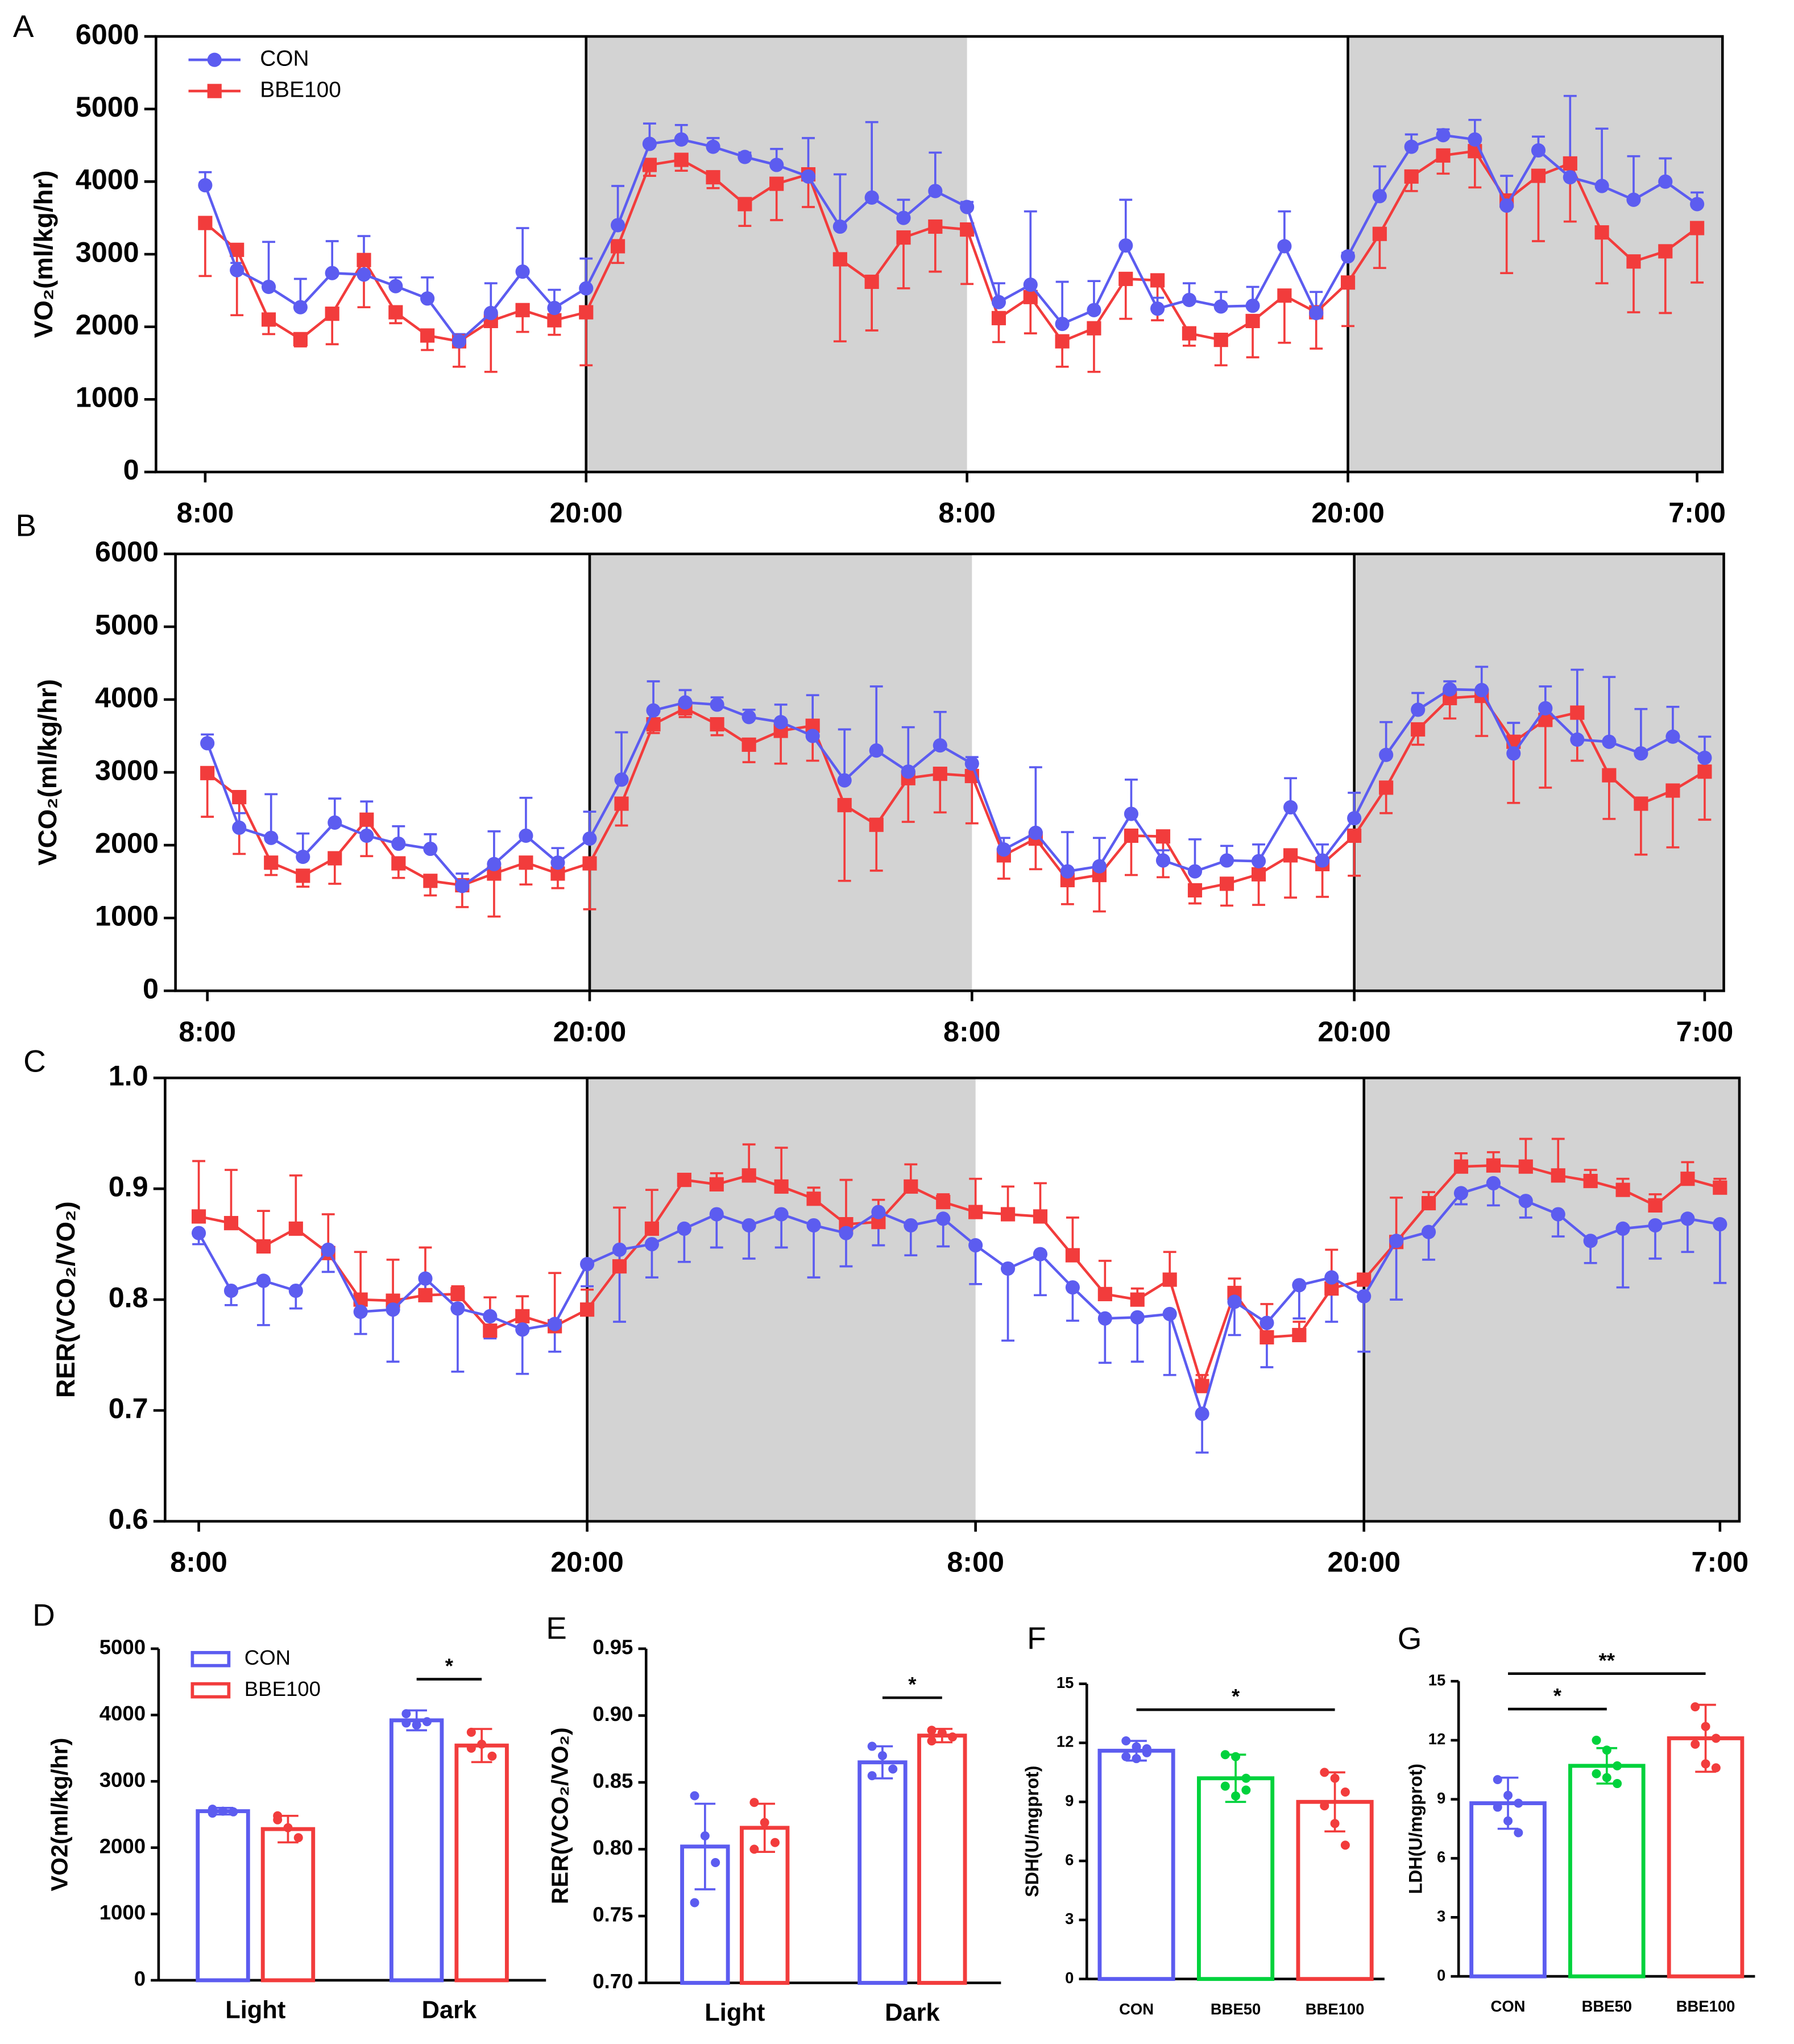  What do you see at coordinates (123, 1912) in the screenshot?
I see `y-tick-label: 1000` at bounding box center [123, 1912].